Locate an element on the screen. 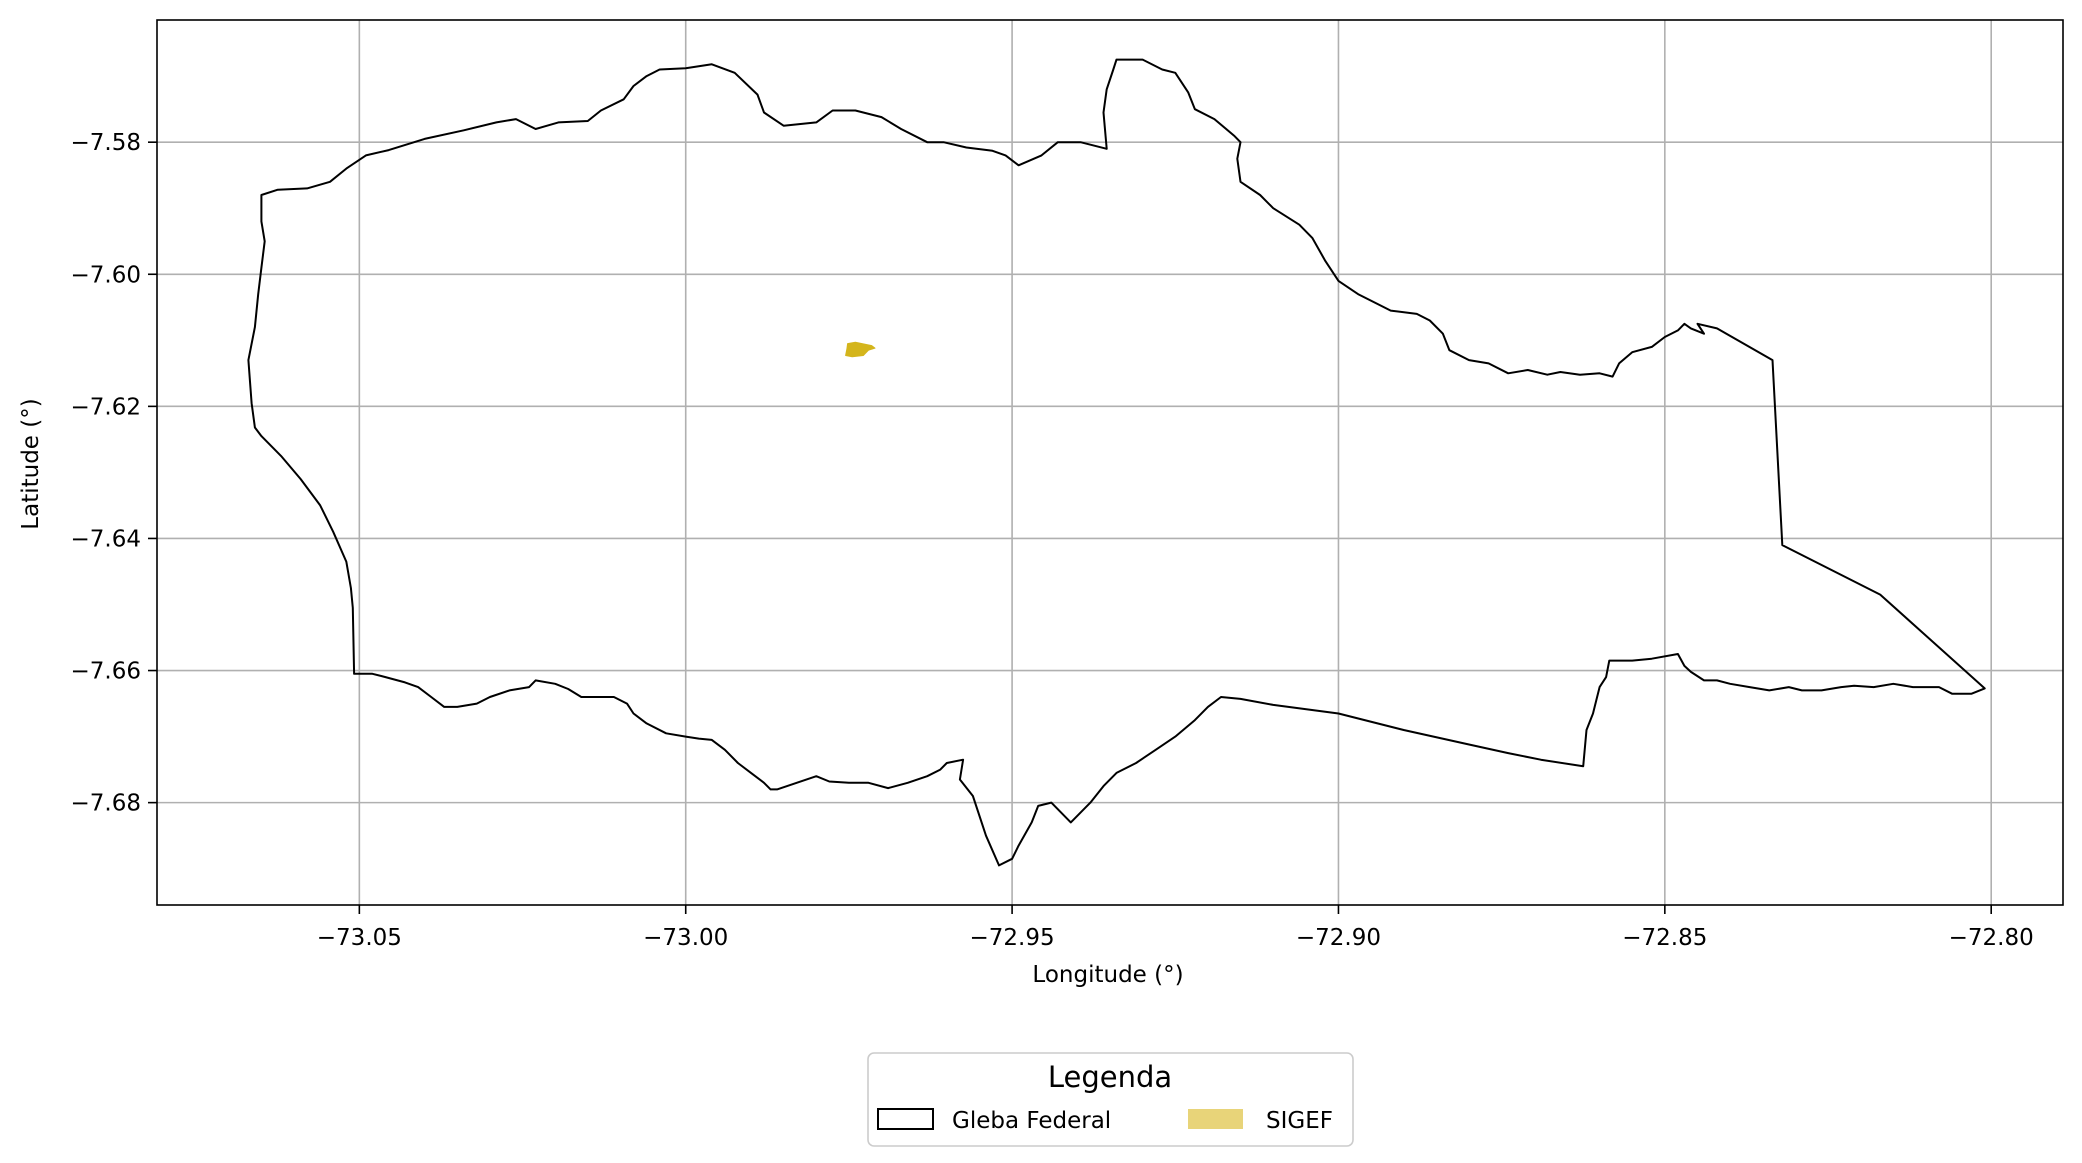 The height and width of the screenshot is (1163, 2082). layer-sigef is located at coordinates (860, 349).